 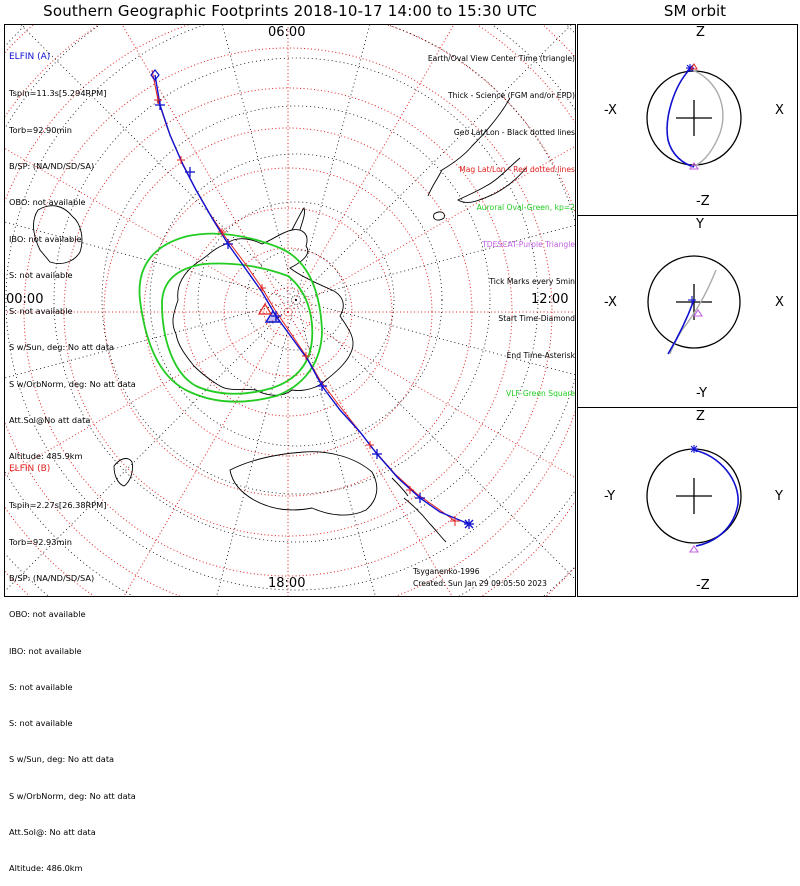 What do you see at coordinates (439, 216) in the screenshot?
I see `coast-falklands` at bounding box center [439, 216].